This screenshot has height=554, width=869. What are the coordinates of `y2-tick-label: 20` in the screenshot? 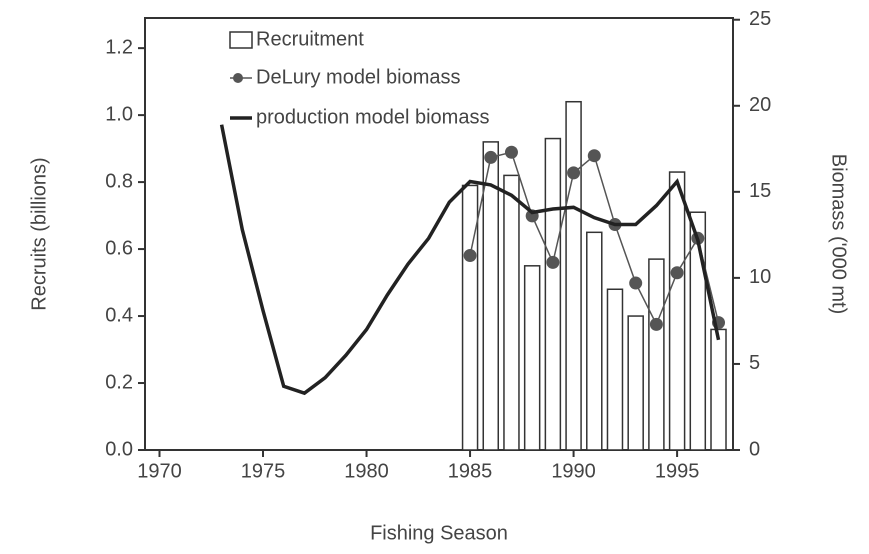 It's located at (760, 105).